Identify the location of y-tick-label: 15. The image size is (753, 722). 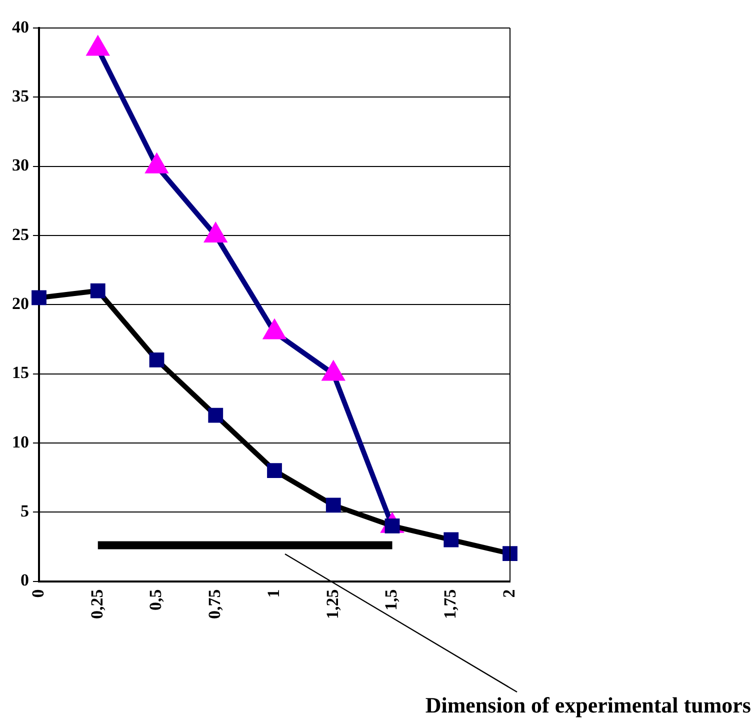
(20, 372).